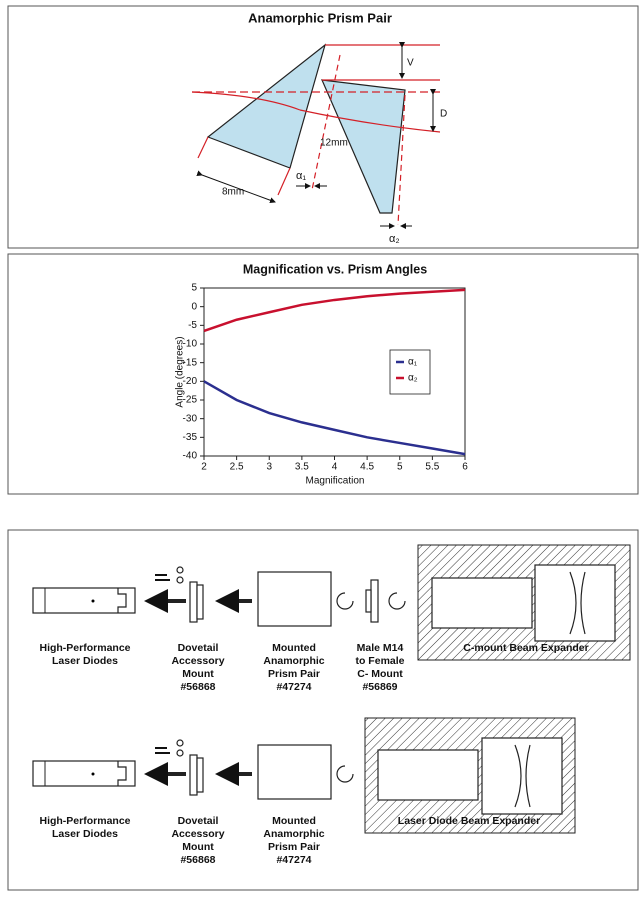  Describe the element at coordinates (335, 467) in the screenshot. I see `x-tick-label: 4` at that location.